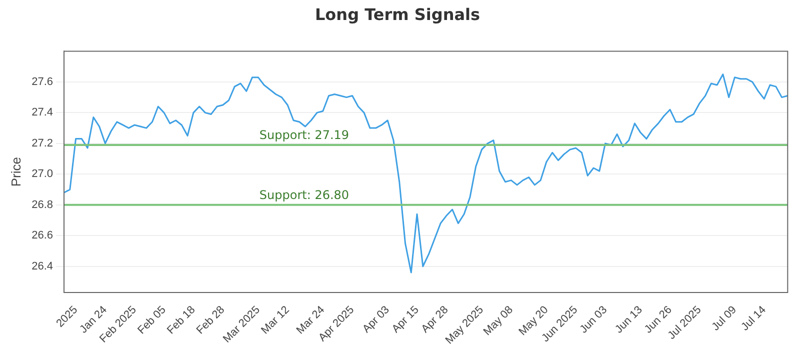  I want to click on ref-line-label: Support: 26.80, so click(304, 195).